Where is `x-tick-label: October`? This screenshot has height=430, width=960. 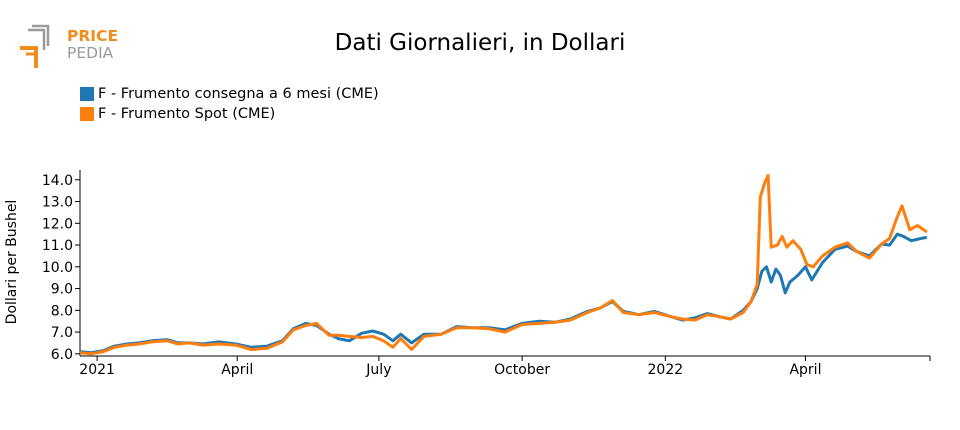 x-tick-label: October is located at coordinates (522, 370).